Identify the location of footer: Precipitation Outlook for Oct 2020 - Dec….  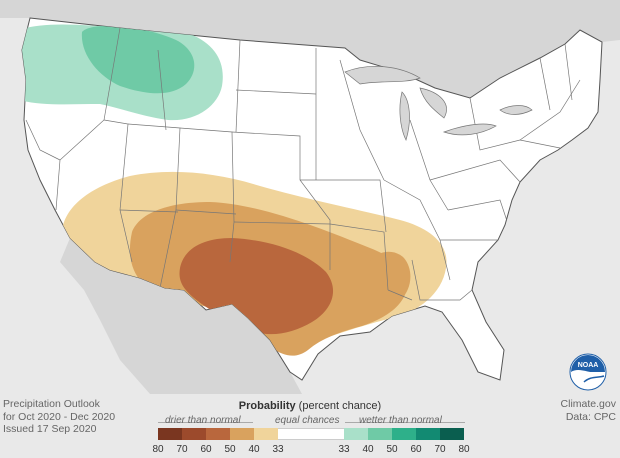
(310, 426).